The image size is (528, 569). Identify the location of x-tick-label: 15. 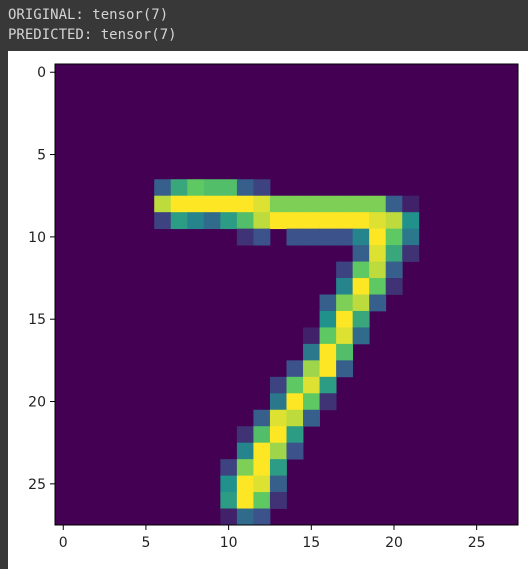
(311, 543).